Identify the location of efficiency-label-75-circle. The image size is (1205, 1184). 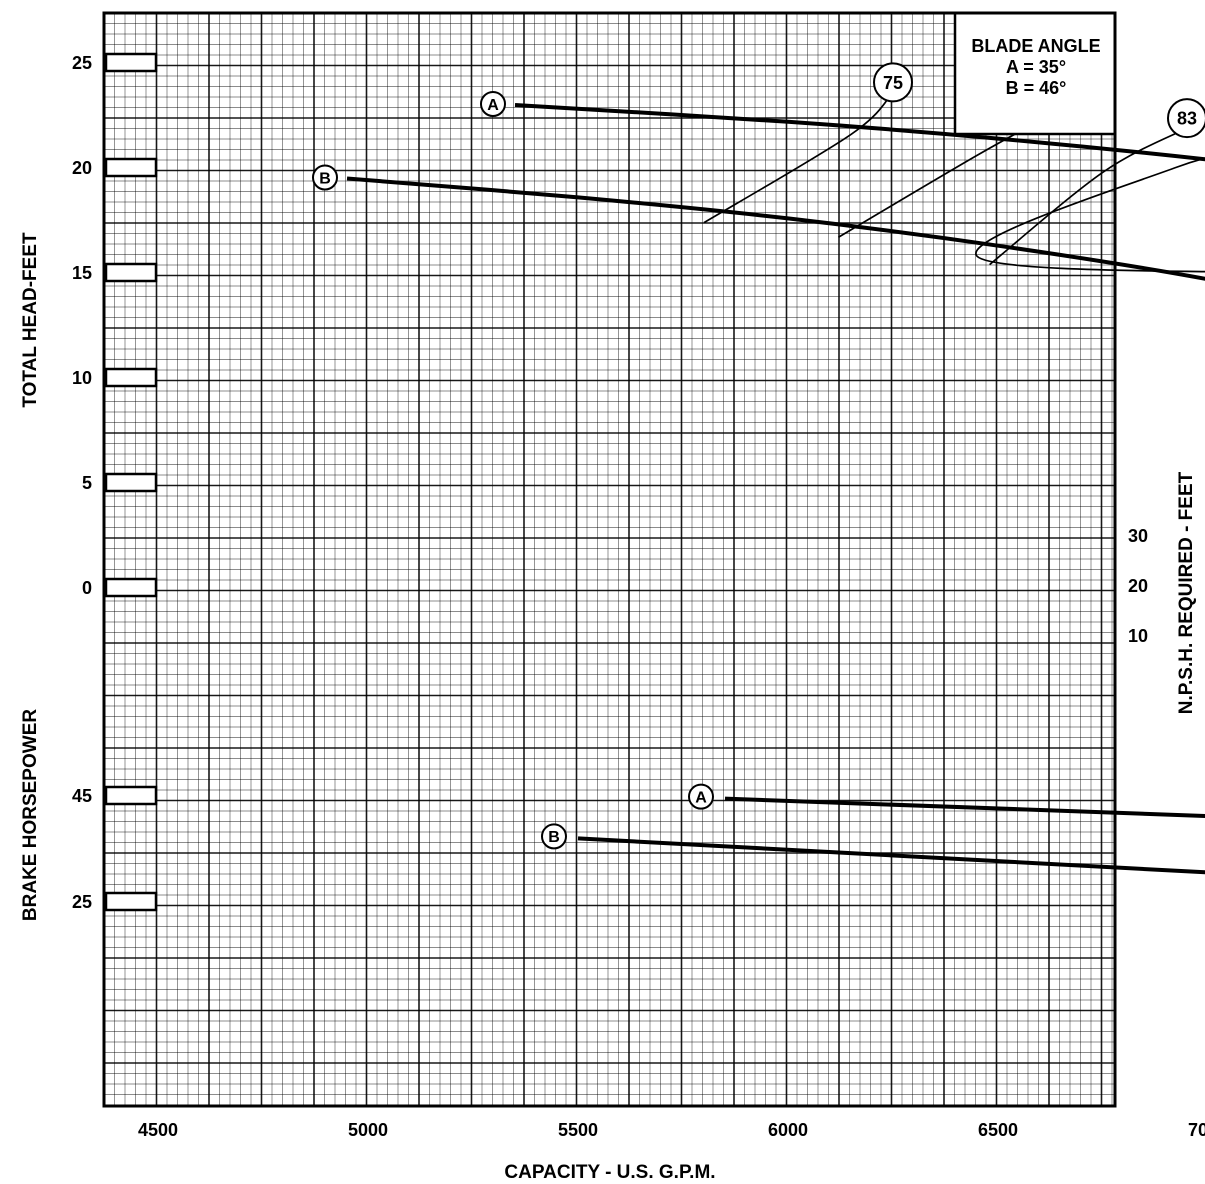
(893, 82).